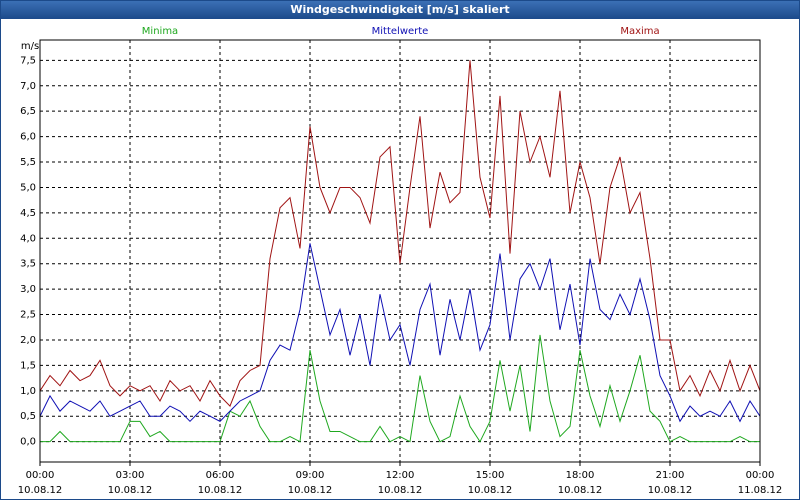  What do you see at coordinates (28, 315) in the screenshot?
I see `y-tick-label: 2,5` at bounding box center [28, 315].